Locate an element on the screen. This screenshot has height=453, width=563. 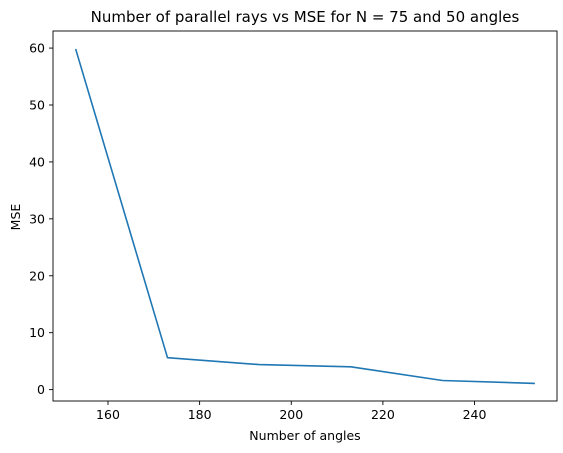
x-tick-label: 200 is located at coordinates (291, 414).